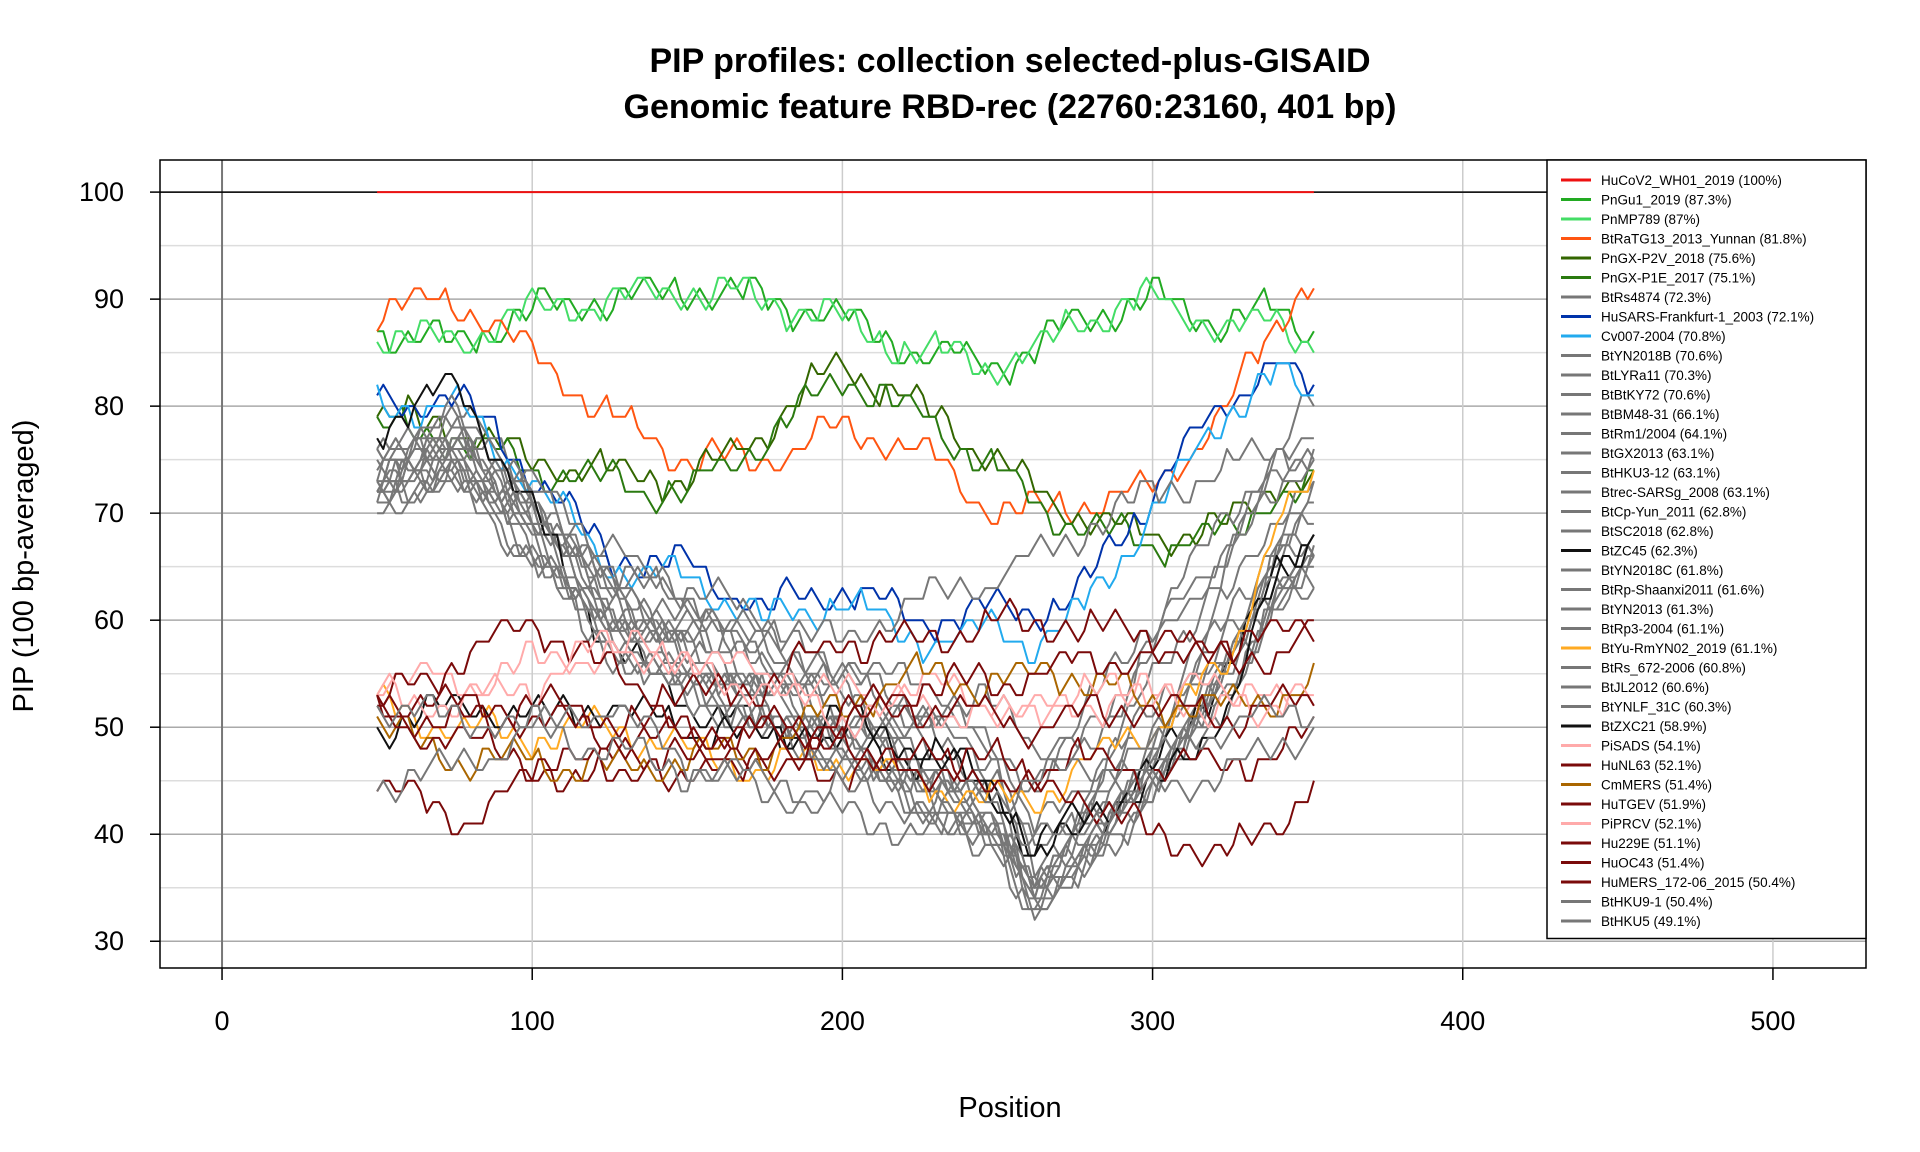 The width and height of the screenshot is (1920, 1152). I want to click on y-tick-label: 30, so click(109, 941).